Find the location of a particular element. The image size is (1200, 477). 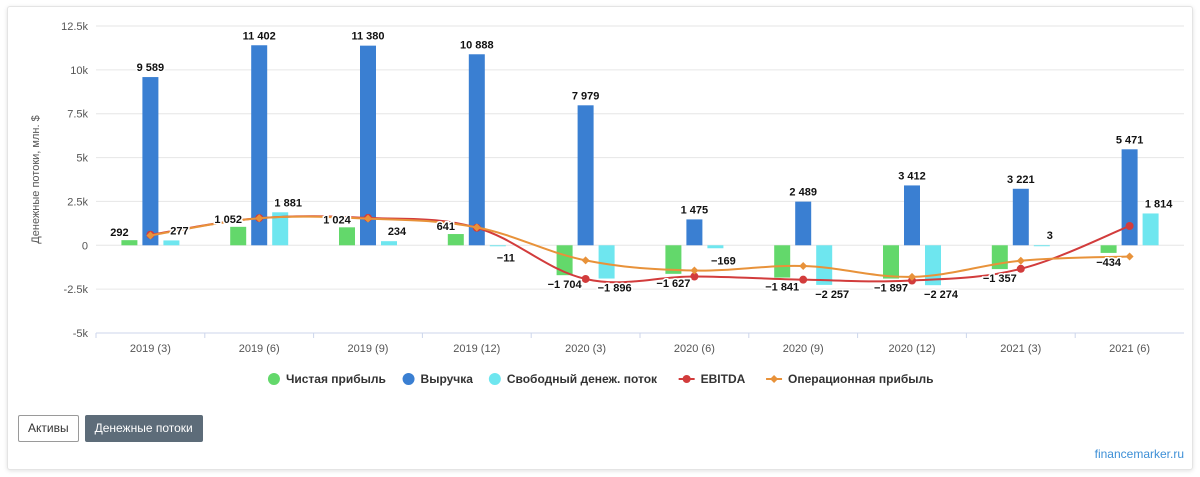

data-label-revenue: 3 221 is located at coordinates (1021, 180).